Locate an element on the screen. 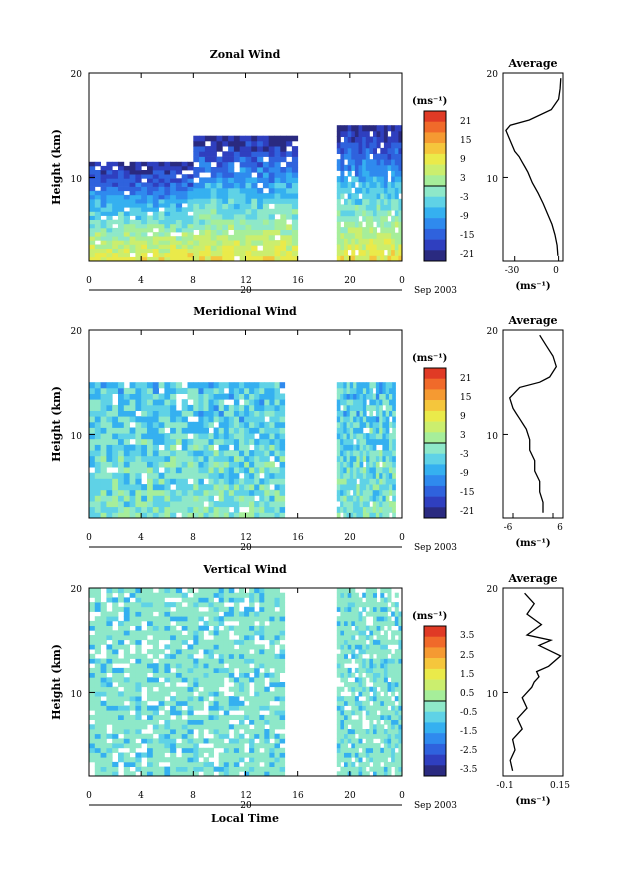 This screenshot has width=619, height=877. profile-xtick-vertical-b: 0.15 is located at coordinates (560, 786).